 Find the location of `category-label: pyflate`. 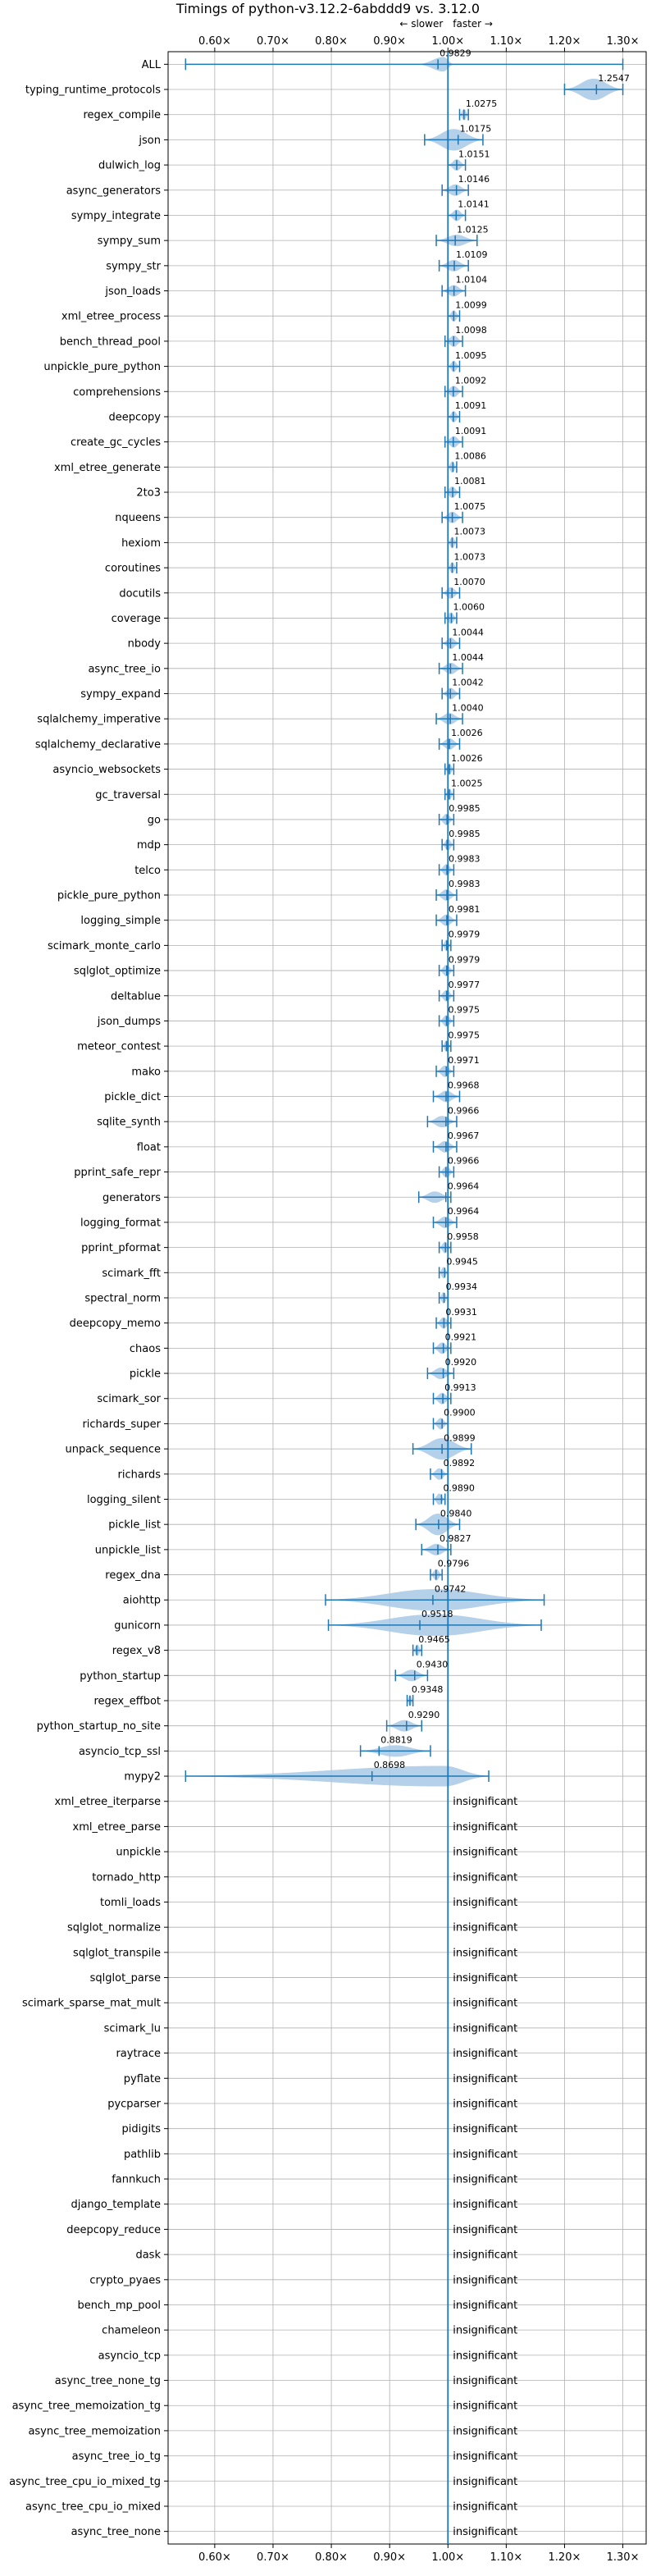

category-label: pyflate is located at coordinates (142, 2079).